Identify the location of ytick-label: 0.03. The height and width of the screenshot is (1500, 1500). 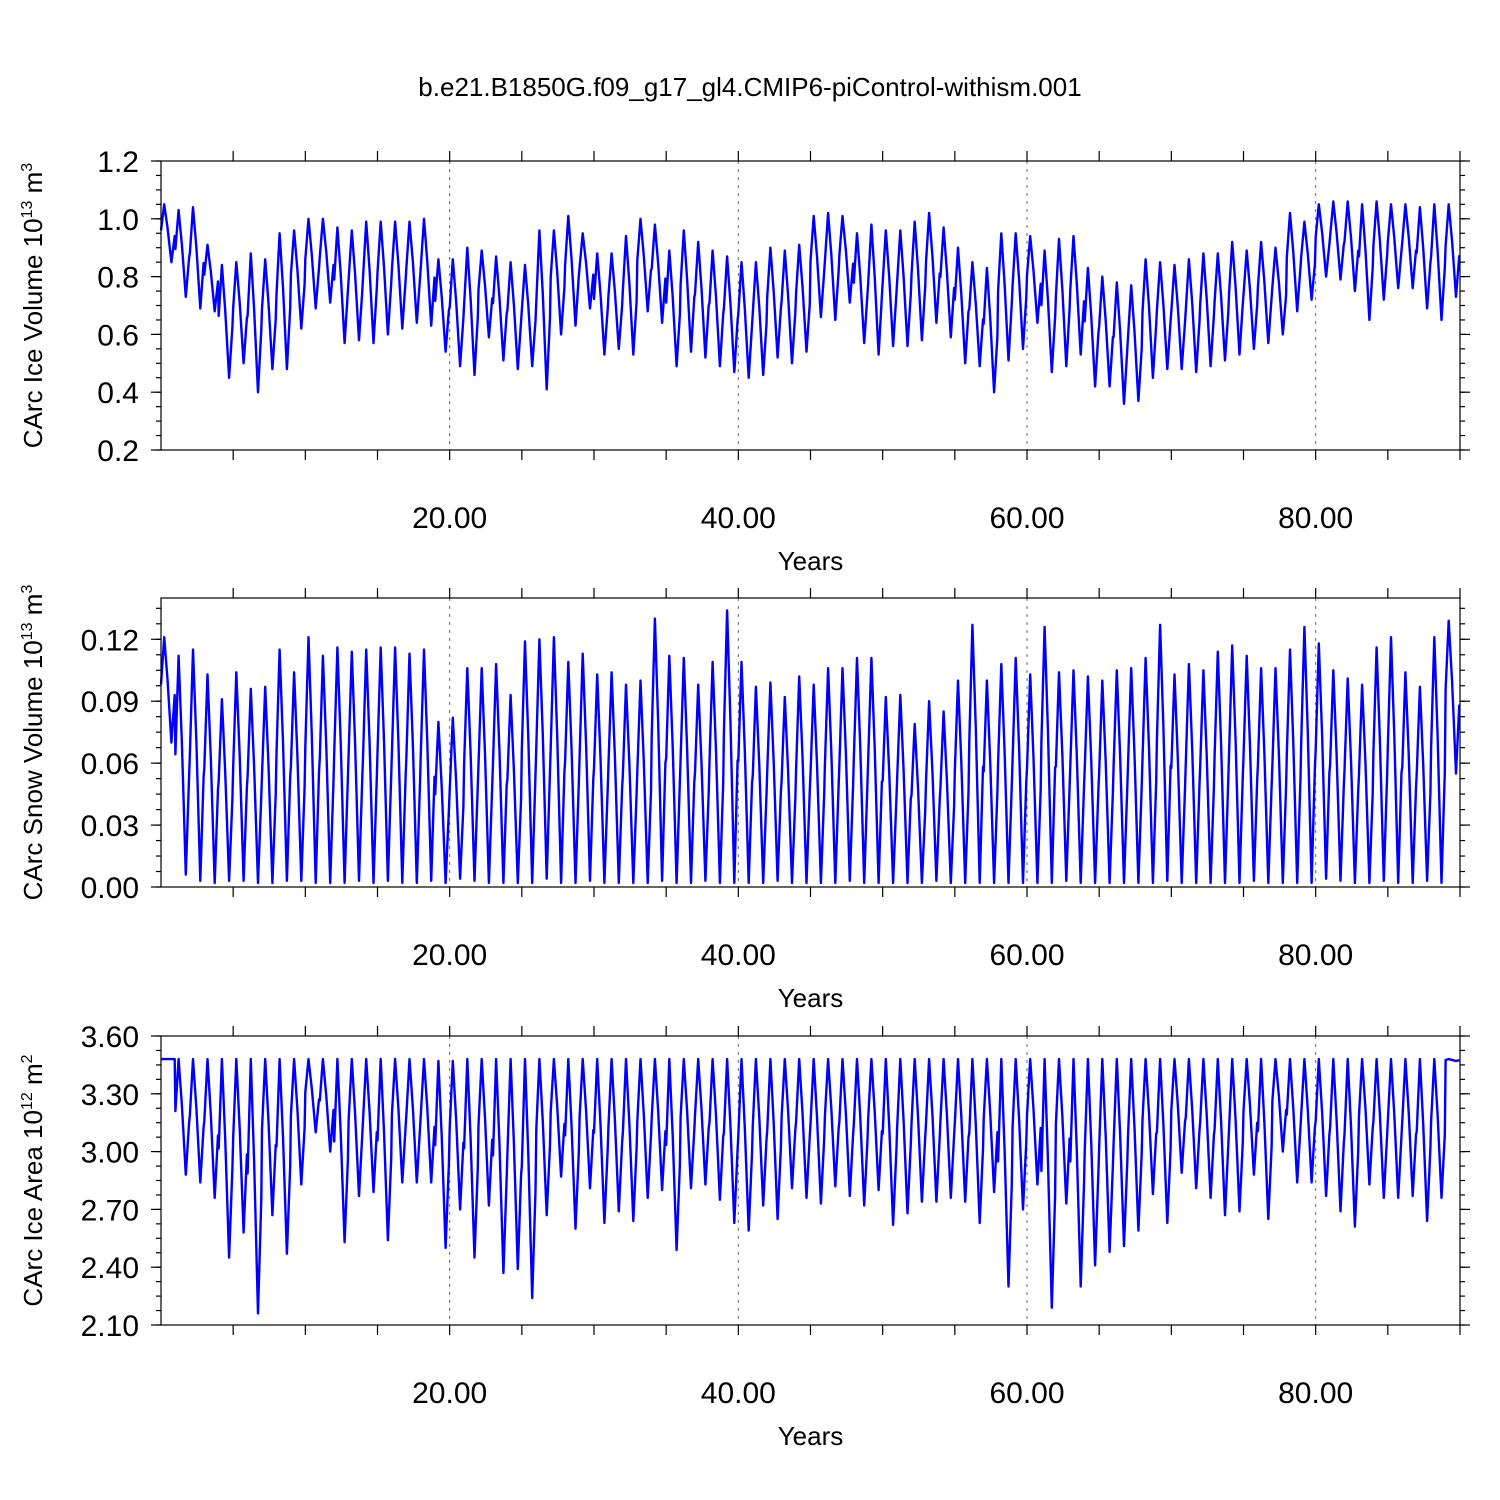
(110, 826).